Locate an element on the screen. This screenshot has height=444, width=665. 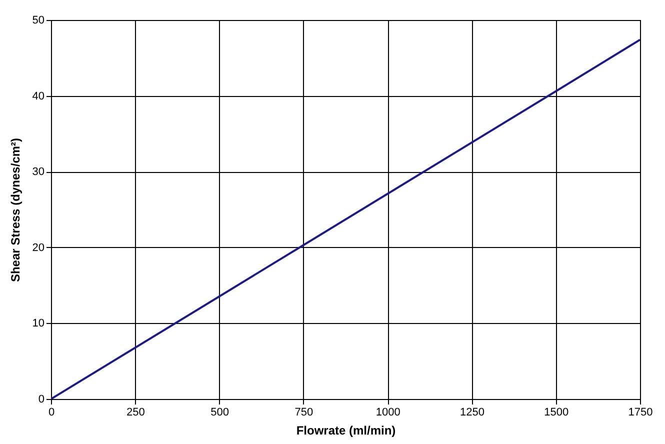
x-axis-title: Flowrate (ml/min) is located at coordinates (346, 431).